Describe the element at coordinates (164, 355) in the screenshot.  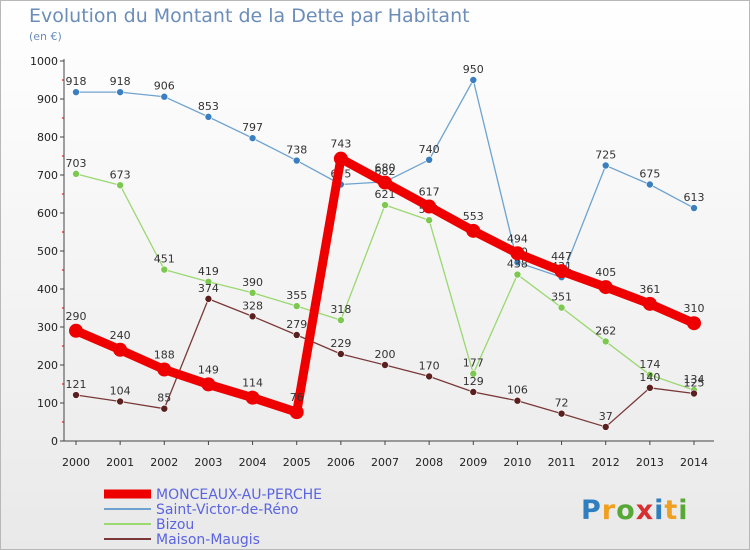
I see `data-label: 188` at that location.